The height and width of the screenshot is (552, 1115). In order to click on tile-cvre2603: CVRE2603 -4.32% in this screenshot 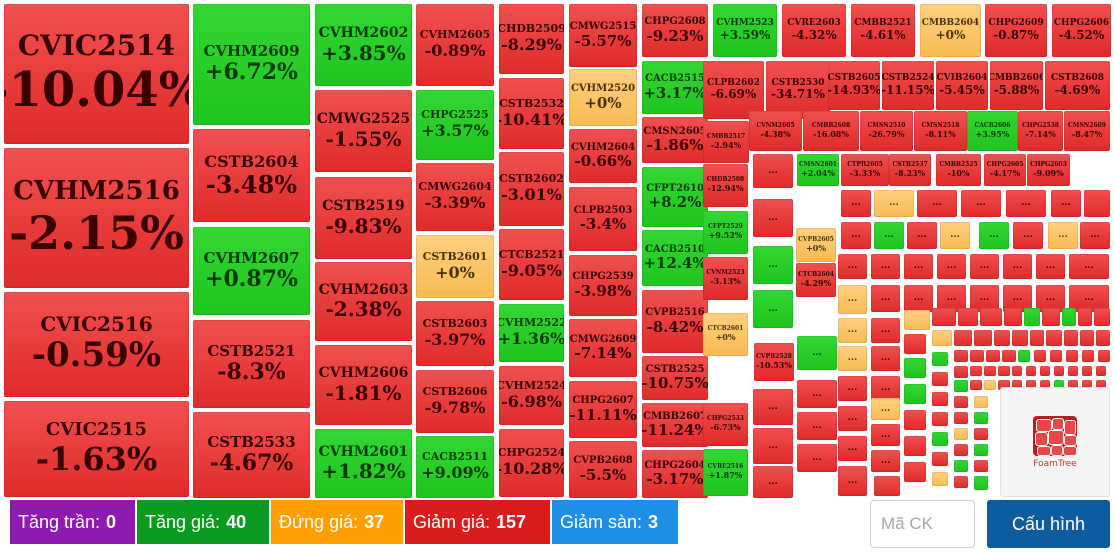, I will do `click(814, 30)`.